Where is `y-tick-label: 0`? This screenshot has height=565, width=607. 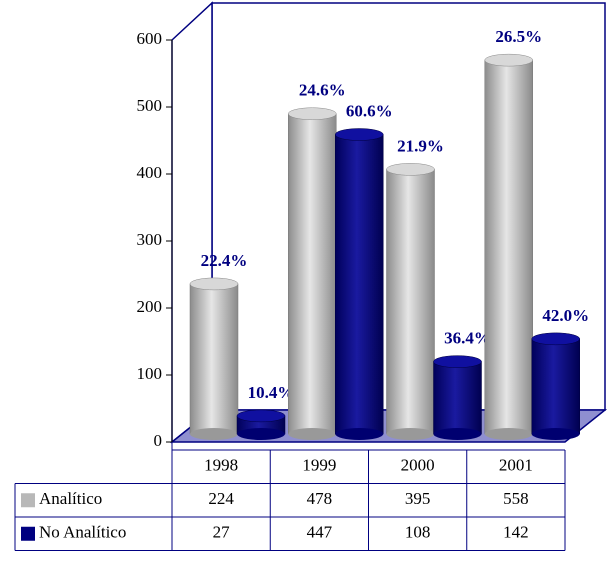 y-tick-label: 0 is located at coordinates (158, 440).